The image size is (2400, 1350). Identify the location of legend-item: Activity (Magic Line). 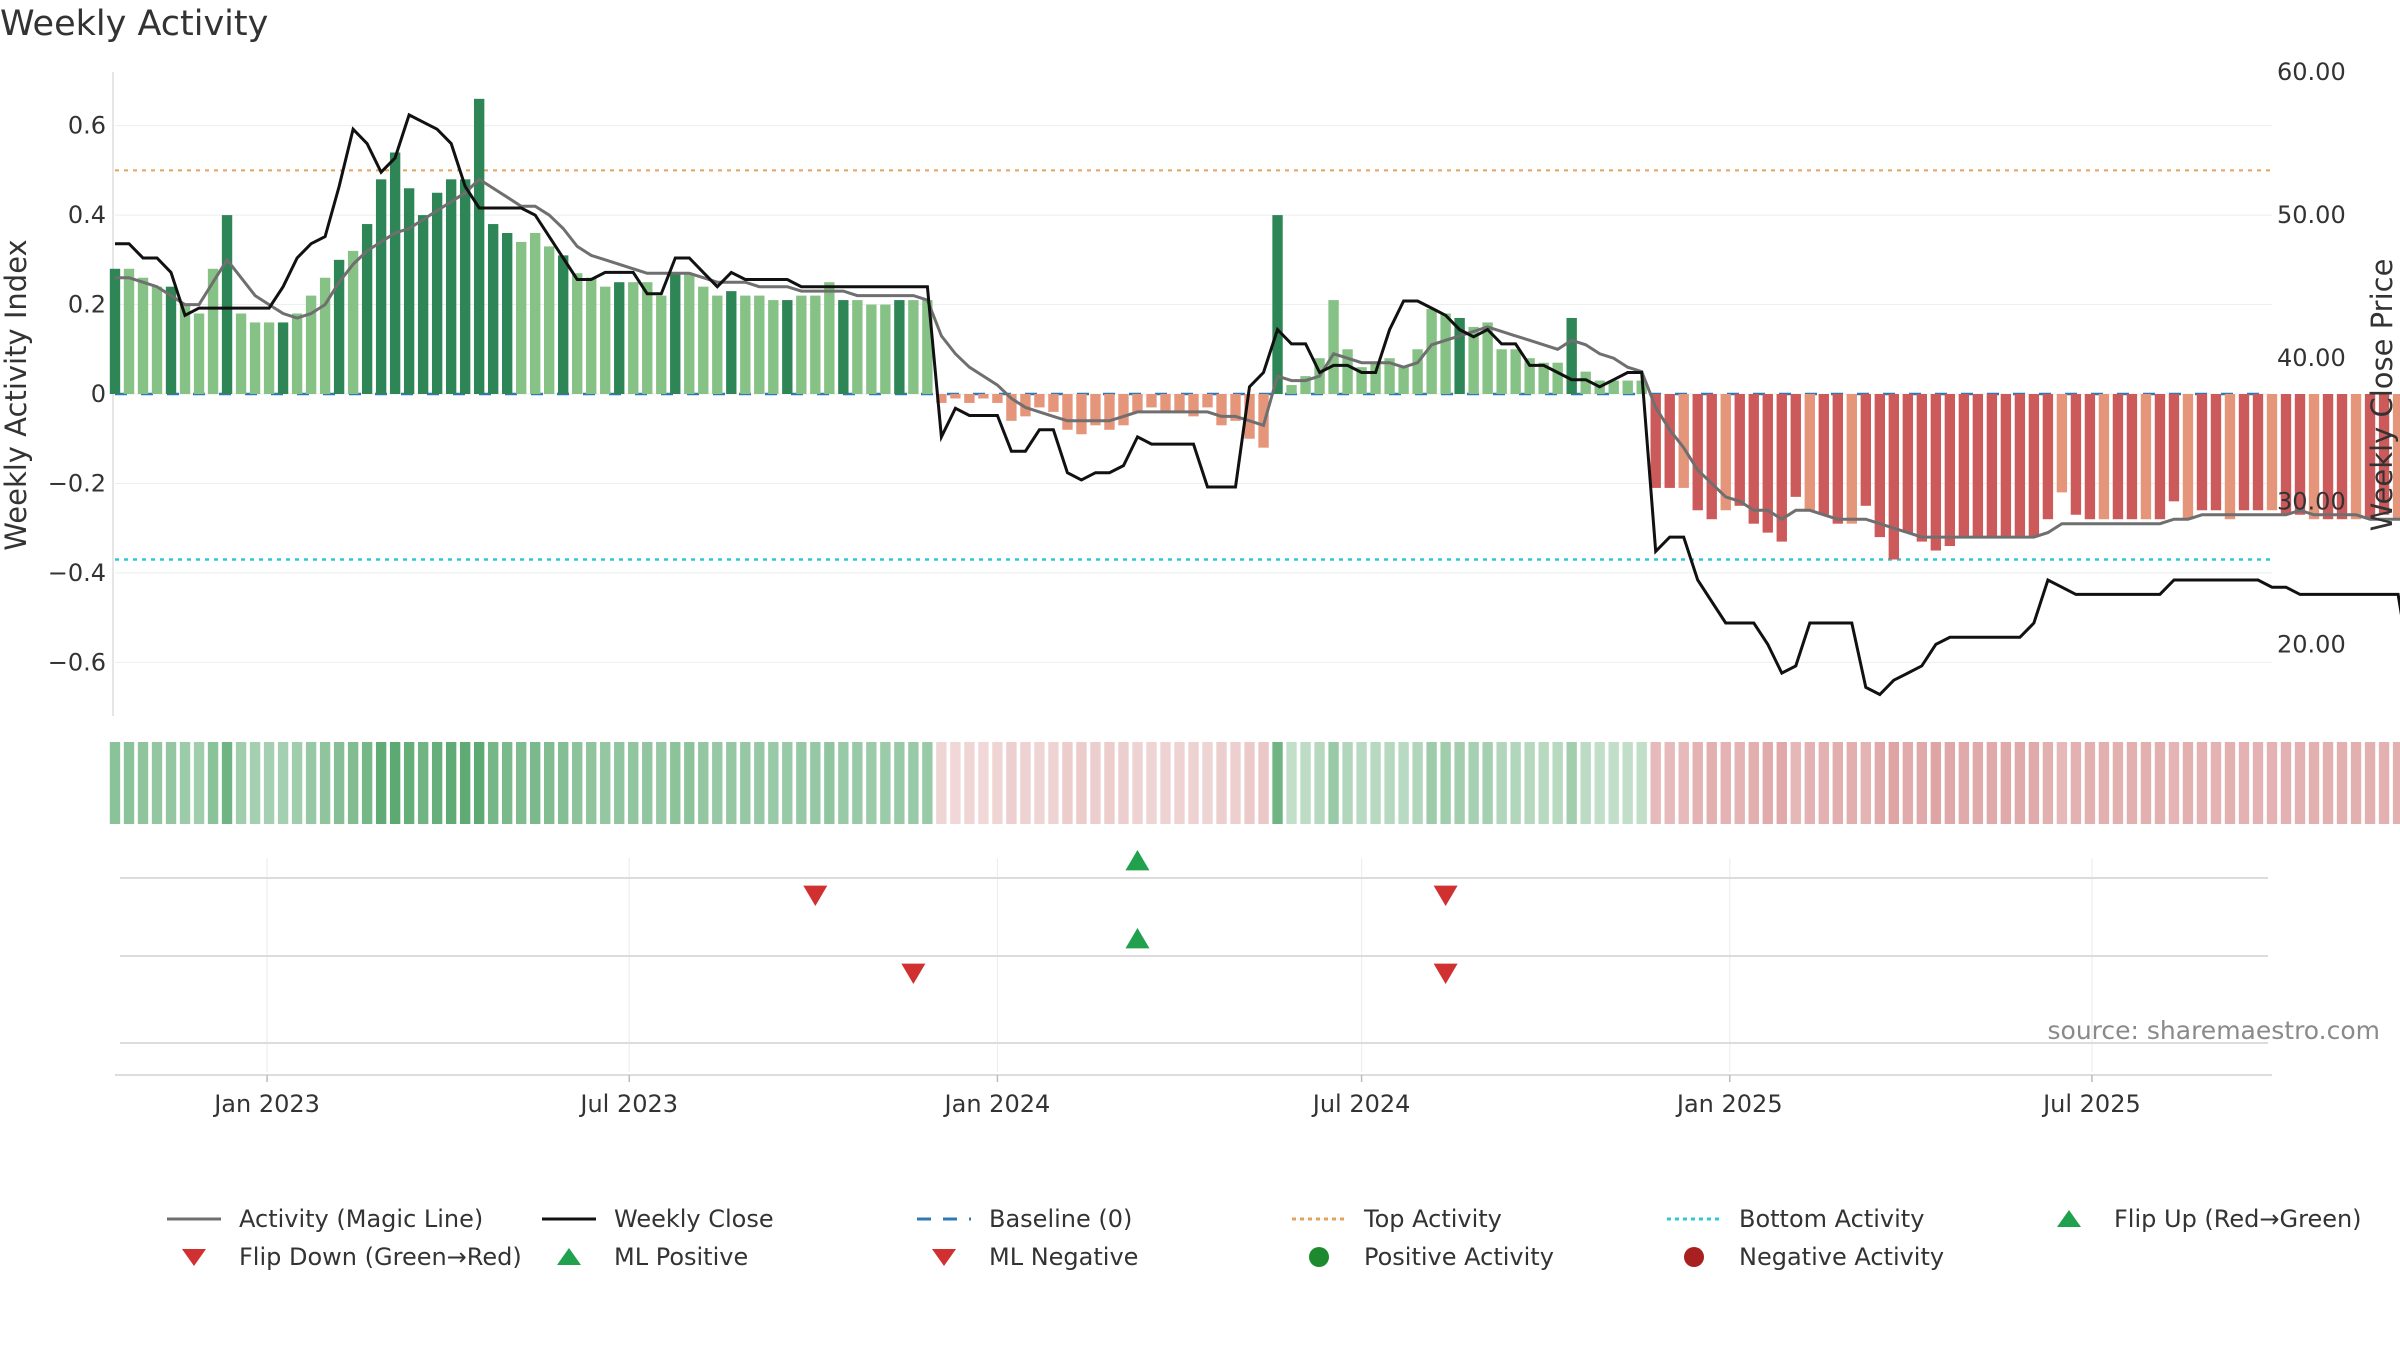
(324, 1219).